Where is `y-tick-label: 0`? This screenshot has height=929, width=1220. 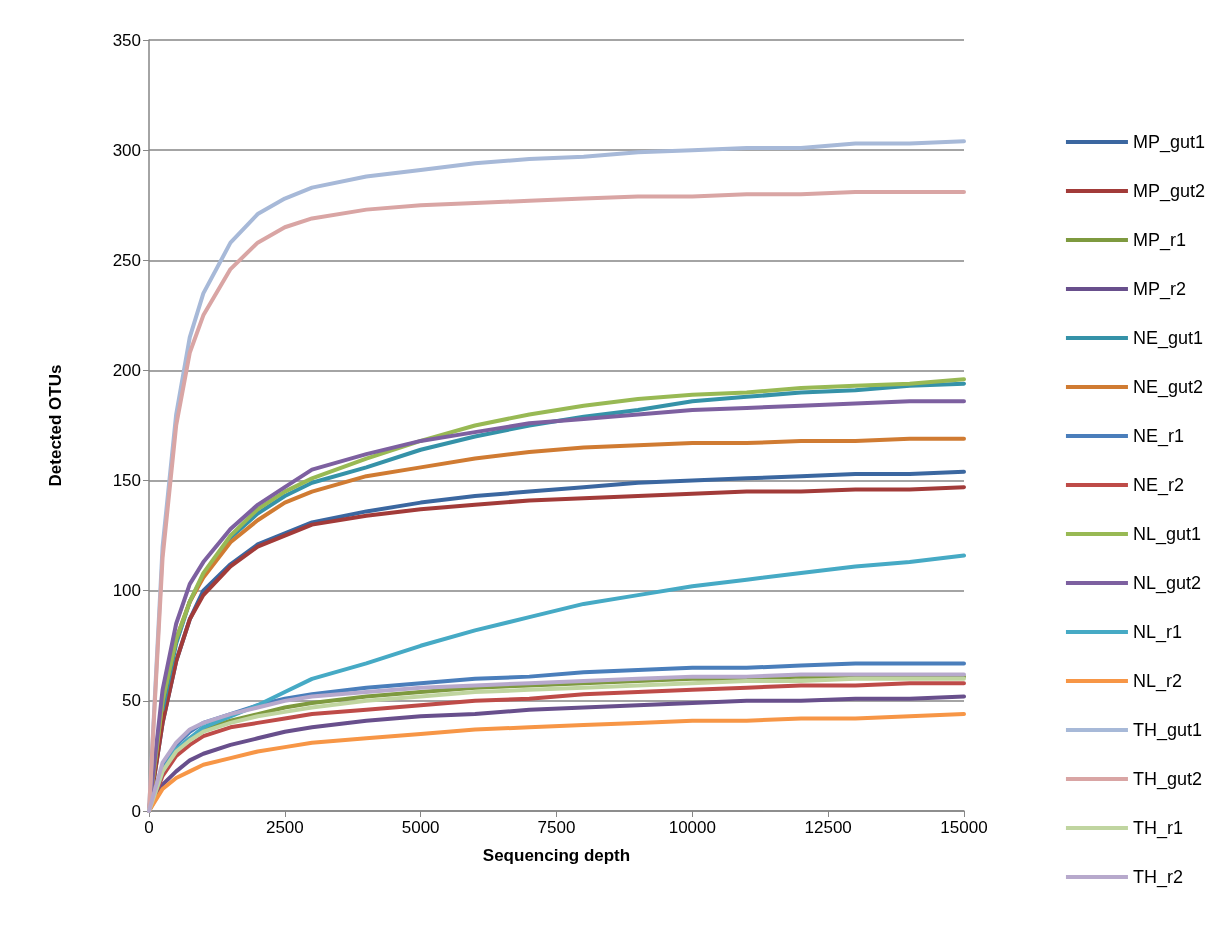 y-tick-label: 0 is located at coordinates (136, 811).